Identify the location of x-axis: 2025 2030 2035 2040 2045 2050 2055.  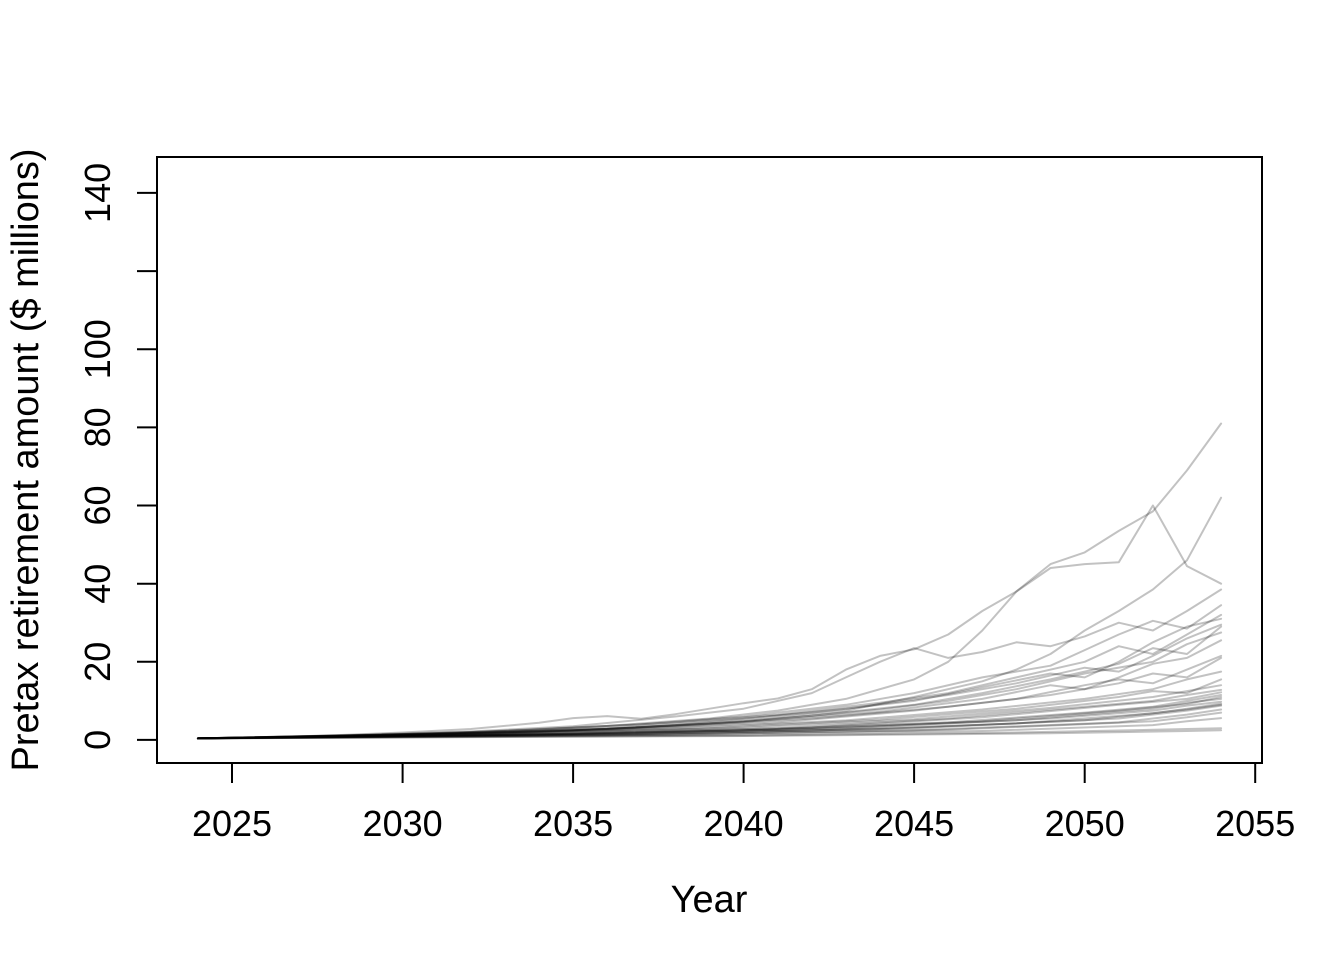
(743, 803).